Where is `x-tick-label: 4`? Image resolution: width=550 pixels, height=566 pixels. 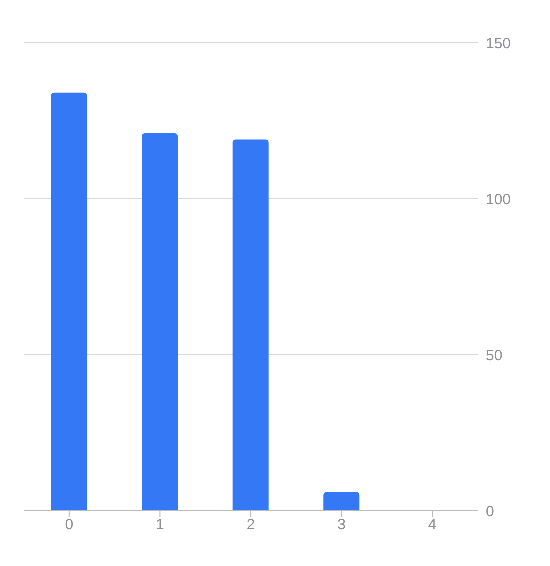
x-tick-label: 4 is located at coordinates (432, 525).